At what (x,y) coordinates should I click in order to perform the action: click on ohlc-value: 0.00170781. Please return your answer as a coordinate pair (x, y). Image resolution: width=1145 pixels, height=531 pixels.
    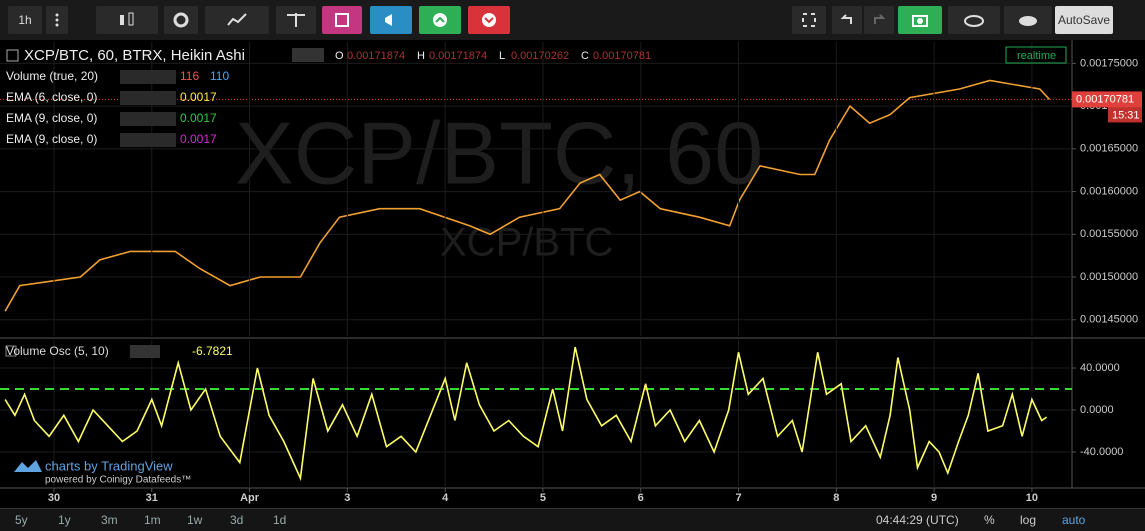
    Looking at the image, I should click on (622, 56).